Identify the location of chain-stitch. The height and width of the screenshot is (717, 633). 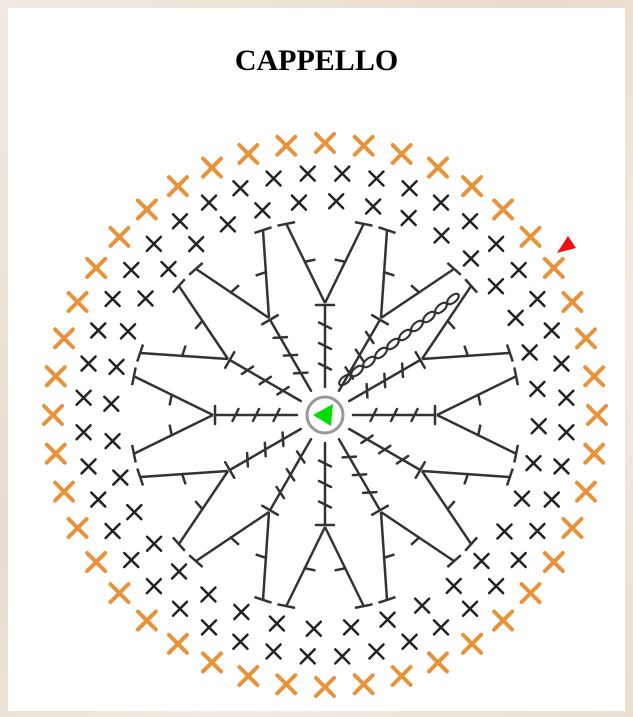
(453, 299).